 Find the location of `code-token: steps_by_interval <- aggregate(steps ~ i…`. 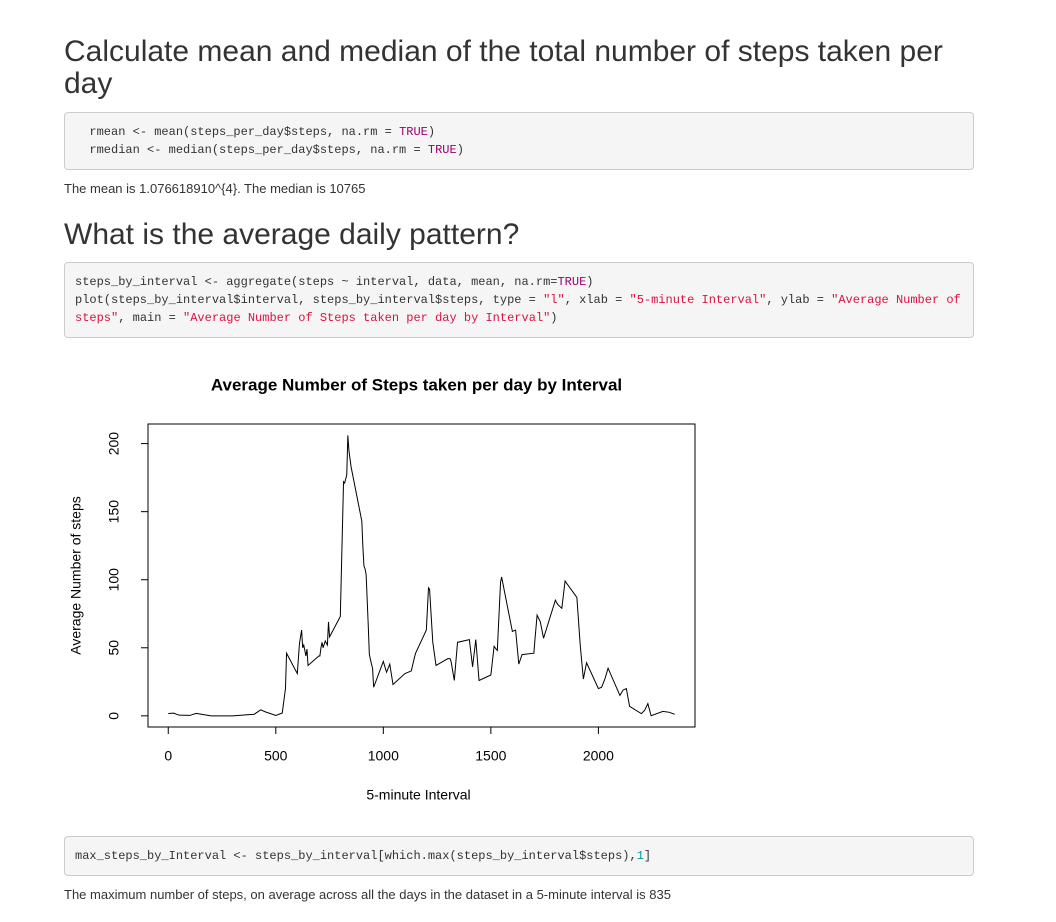

code-token: steps_by_interval <- aggregate(steps ~ i… is located at coordinates (316, 282).